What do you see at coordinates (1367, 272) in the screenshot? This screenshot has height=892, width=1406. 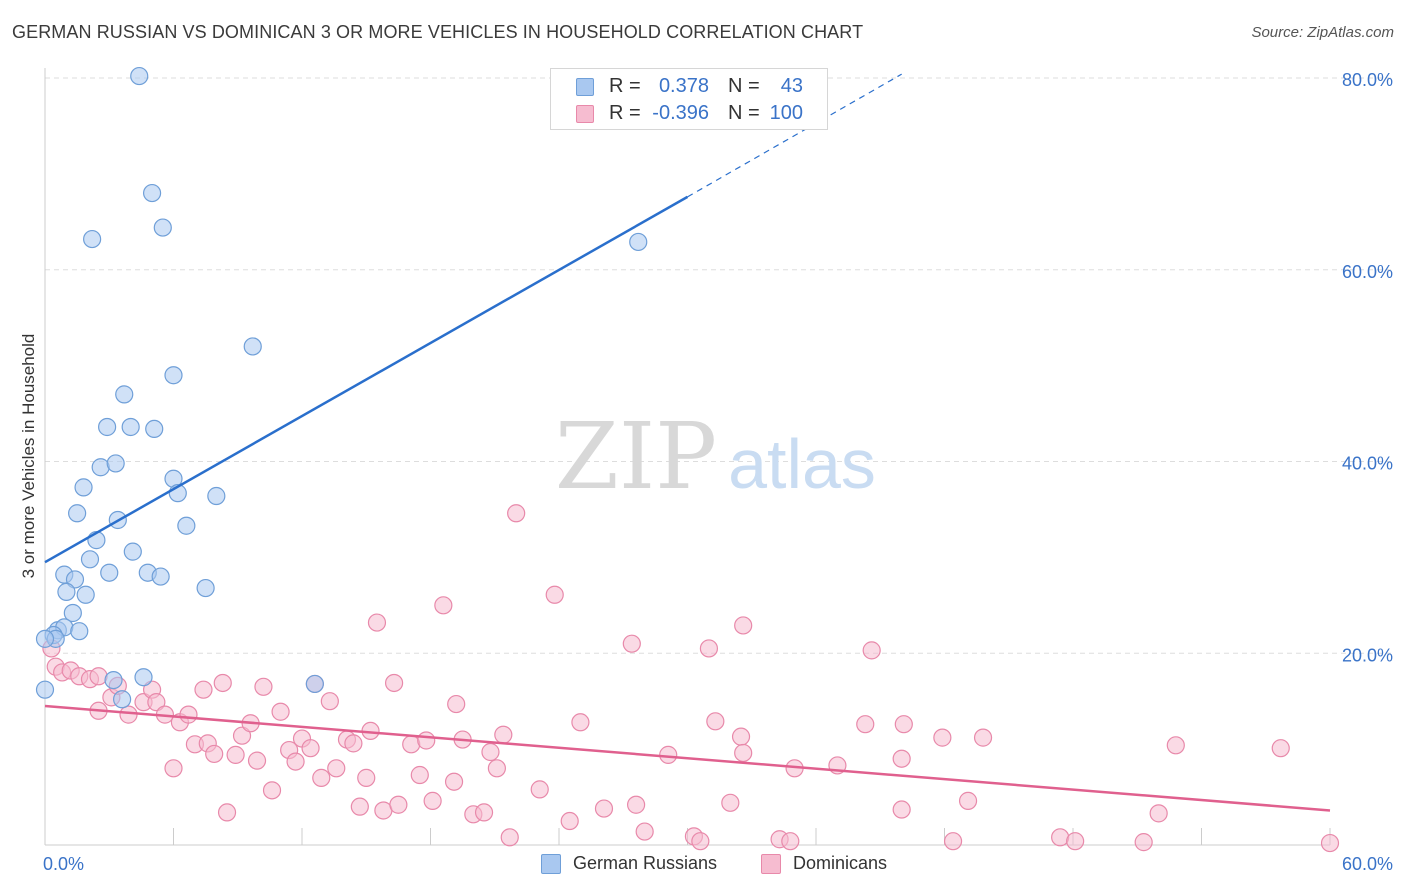 I see `y-tick-label: 60.0%` at bounding box center [1367, 272].